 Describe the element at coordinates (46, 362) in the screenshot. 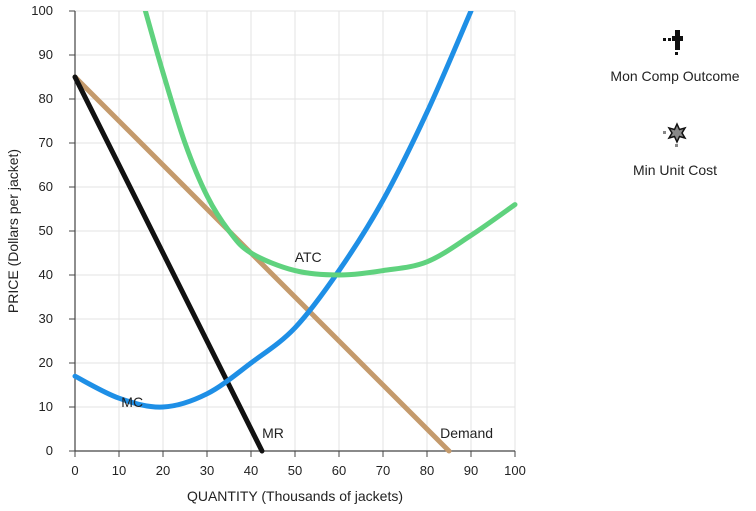

I see `y-tick-label: 20` at that location.